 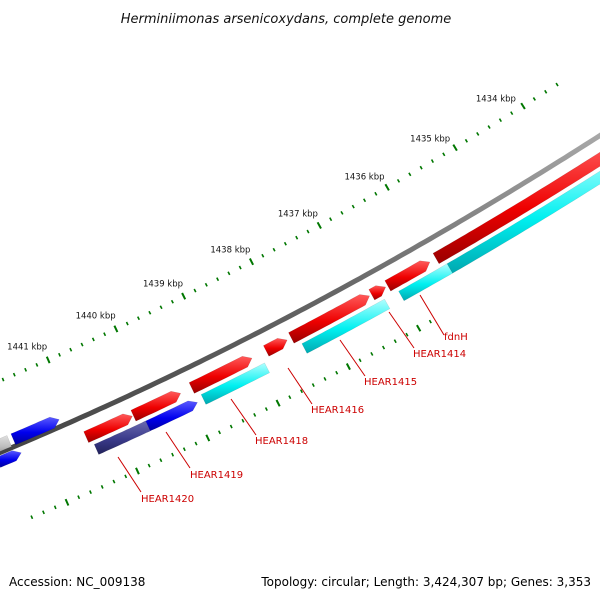 What do you see at coordinates (167, 499) in the screenshot?
I see `gene-label: HEAR1420` at bounding box center [167, 499].